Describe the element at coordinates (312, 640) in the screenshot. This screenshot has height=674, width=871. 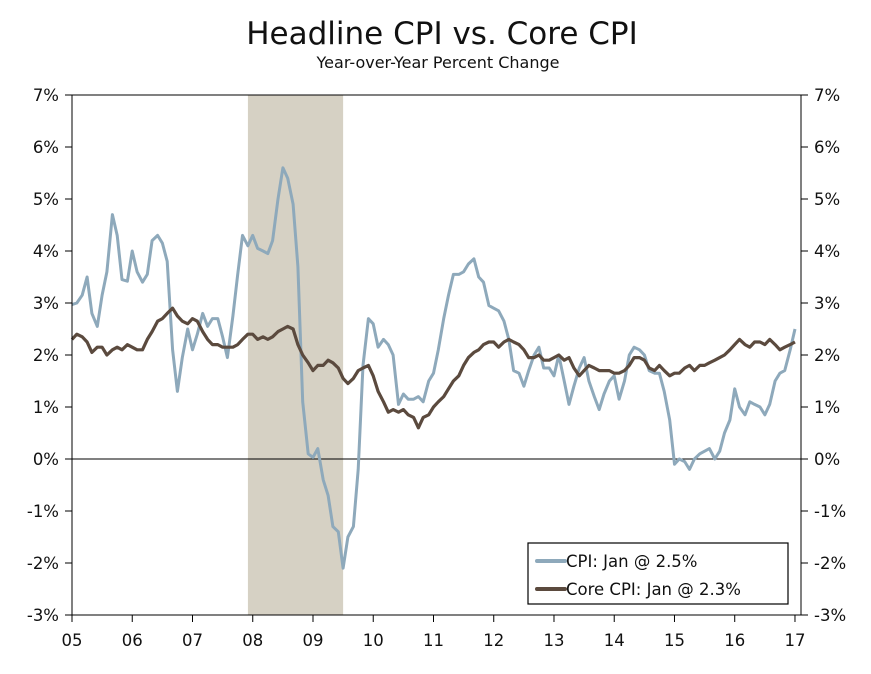
I see `x-tick-label: 09` at that location.